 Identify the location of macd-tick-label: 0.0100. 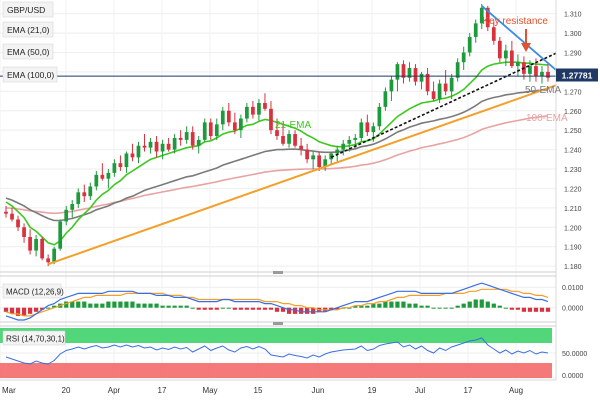
(573, 288).